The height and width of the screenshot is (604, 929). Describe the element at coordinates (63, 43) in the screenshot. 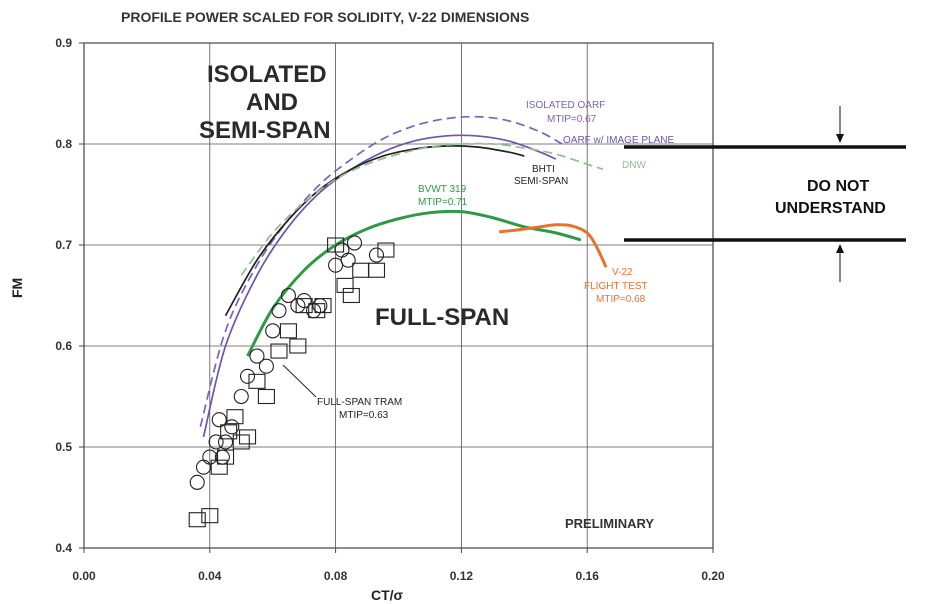

I see `y-tick-label: 0.9` at that location.